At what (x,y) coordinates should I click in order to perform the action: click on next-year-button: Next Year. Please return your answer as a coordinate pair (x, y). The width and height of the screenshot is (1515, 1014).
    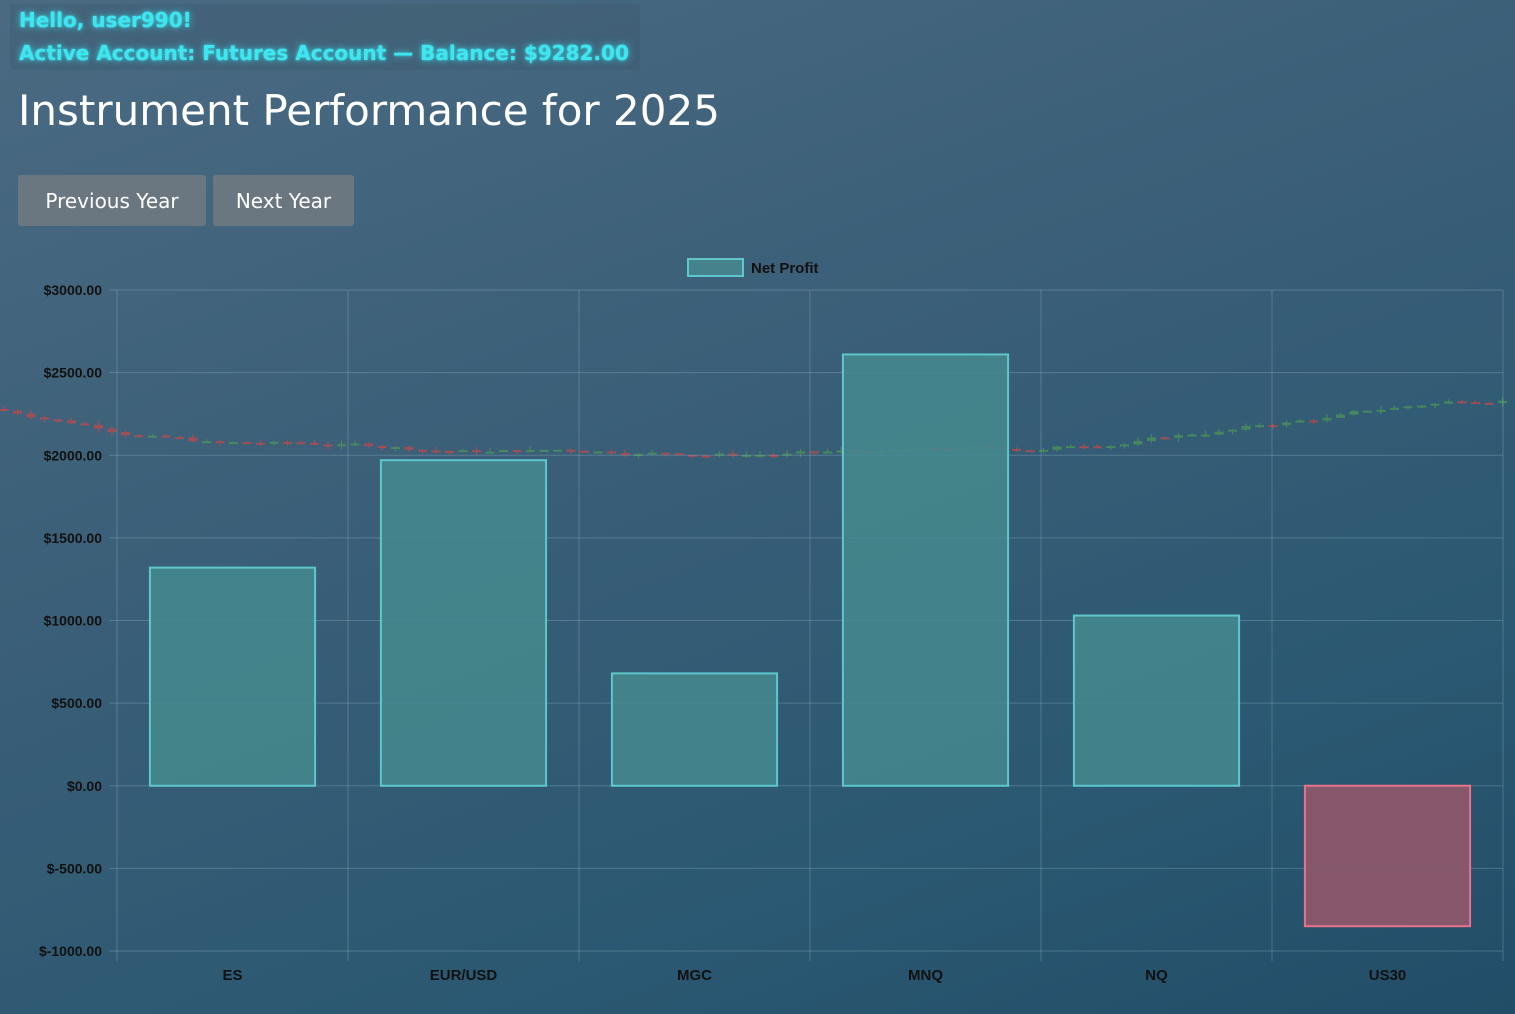
    Looking at the image, I should click on (283, 200).